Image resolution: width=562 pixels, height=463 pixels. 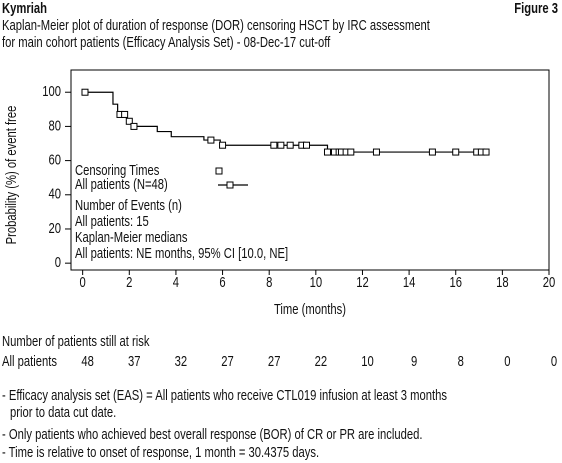 I want to click on y-axis-label: Probability (%) of event free, so click(x=10, y=175).